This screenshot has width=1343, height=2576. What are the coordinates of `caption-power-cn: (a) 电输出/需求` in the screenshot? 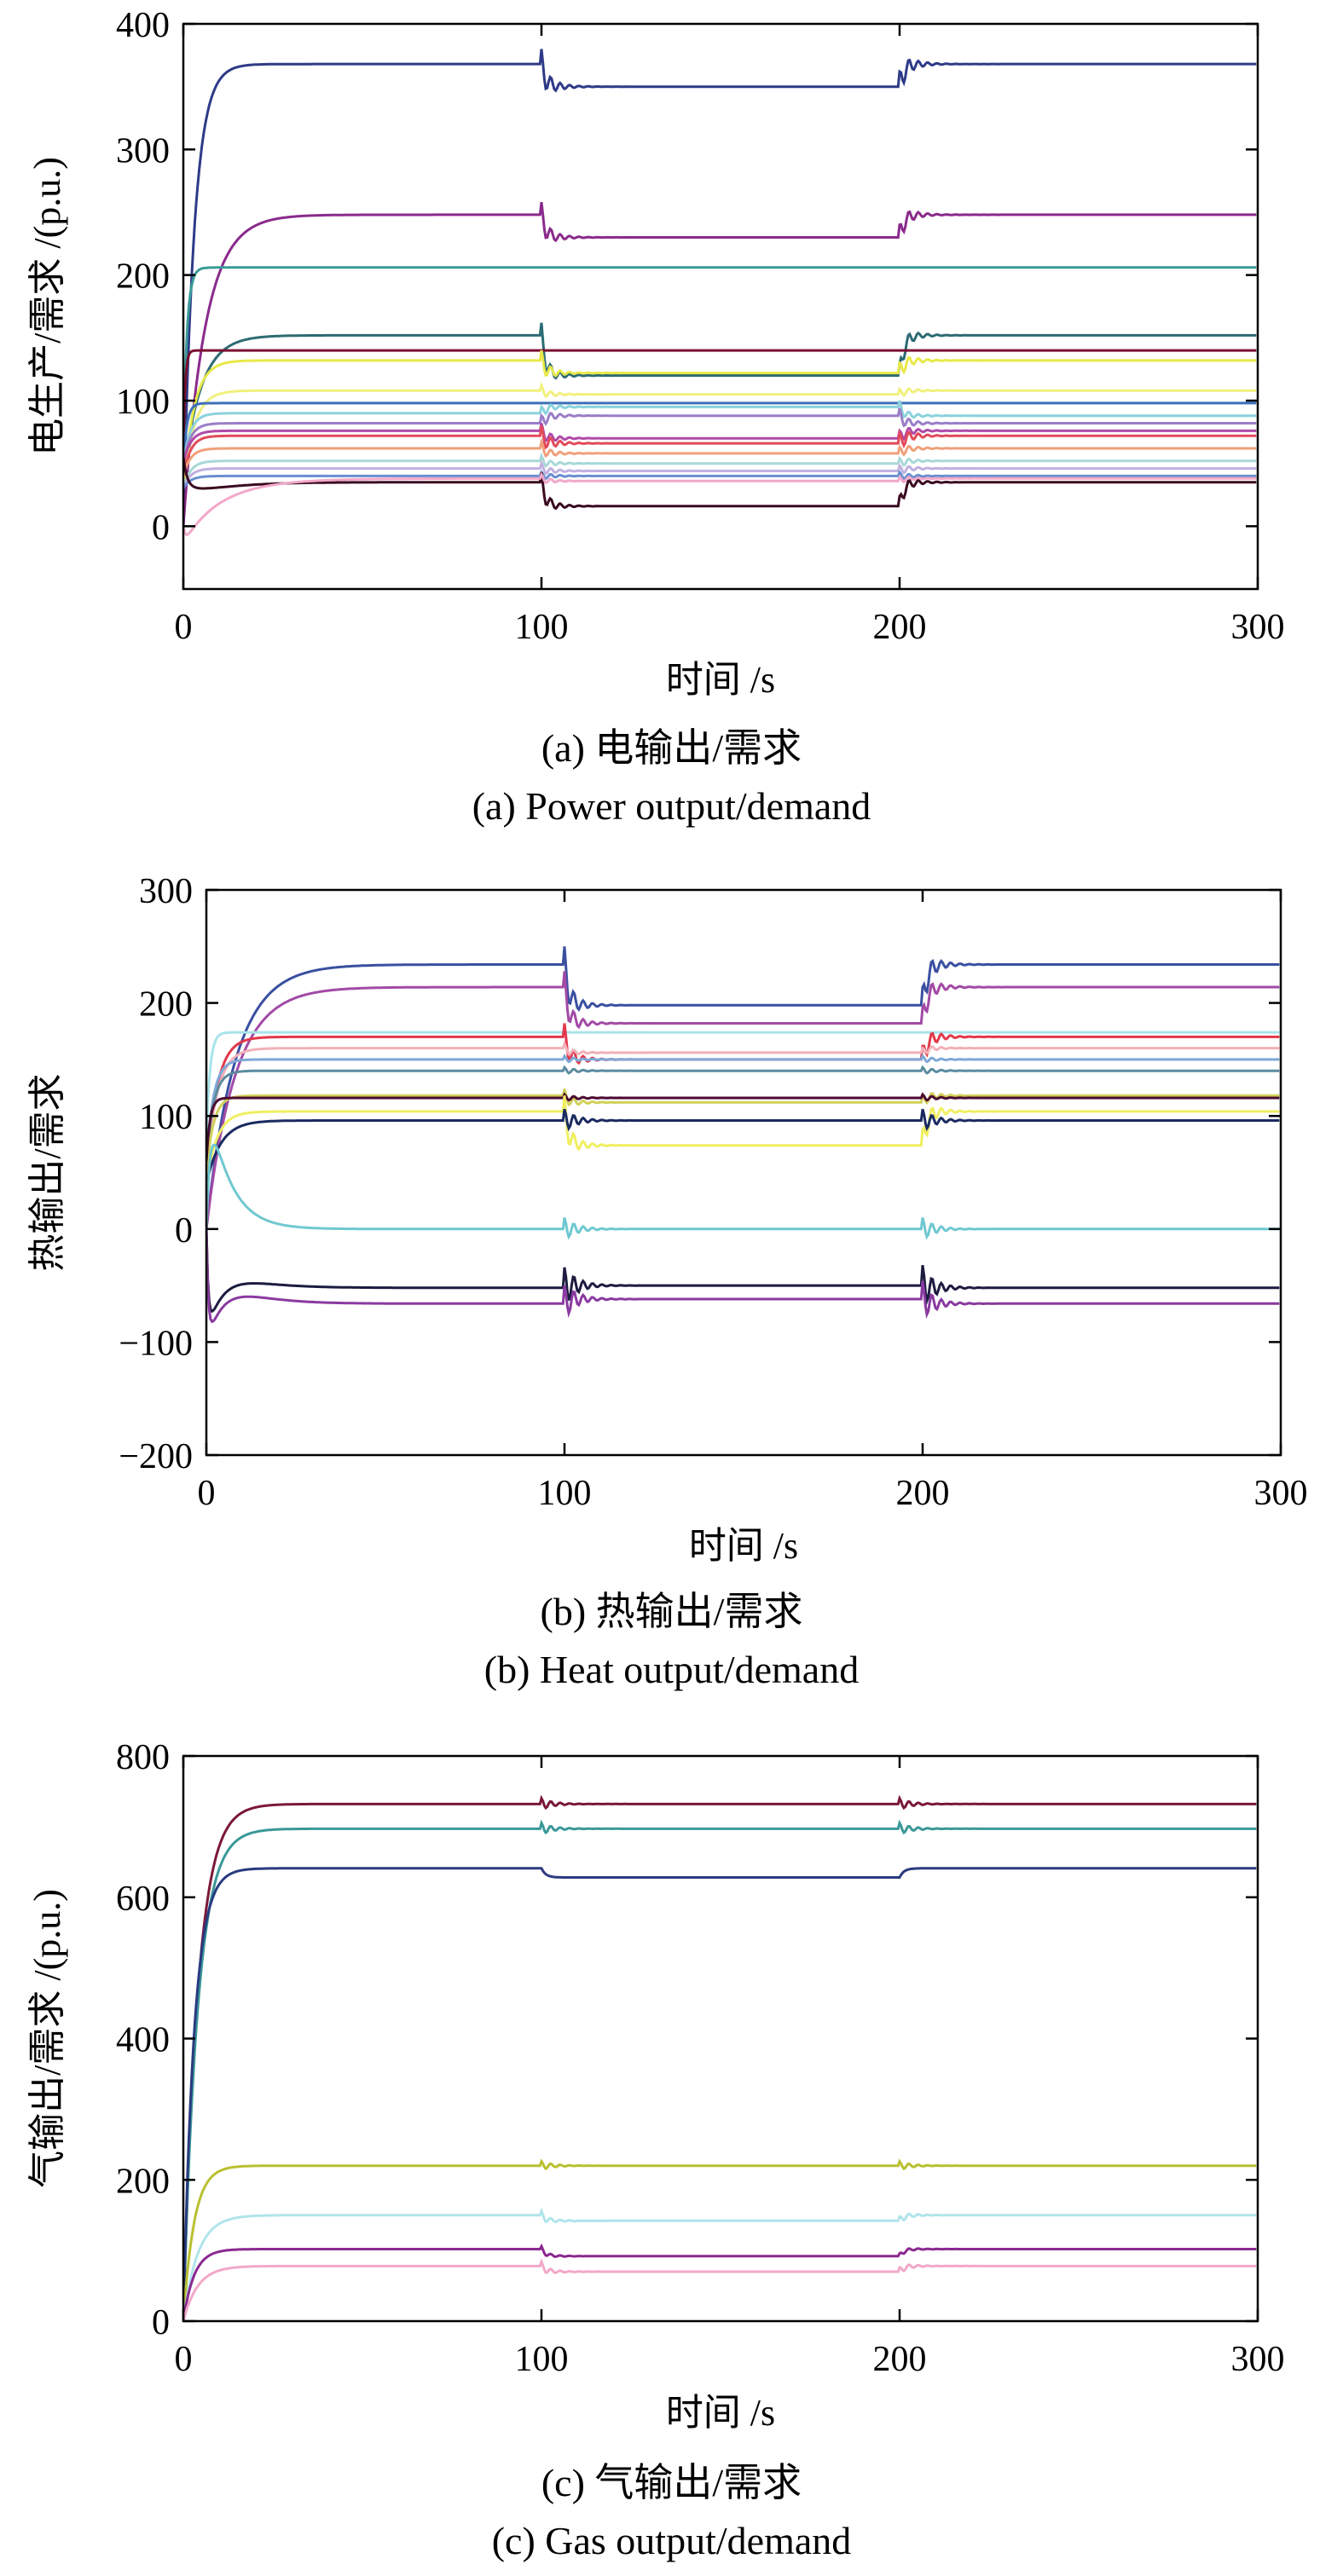 It's located at (671, 748).